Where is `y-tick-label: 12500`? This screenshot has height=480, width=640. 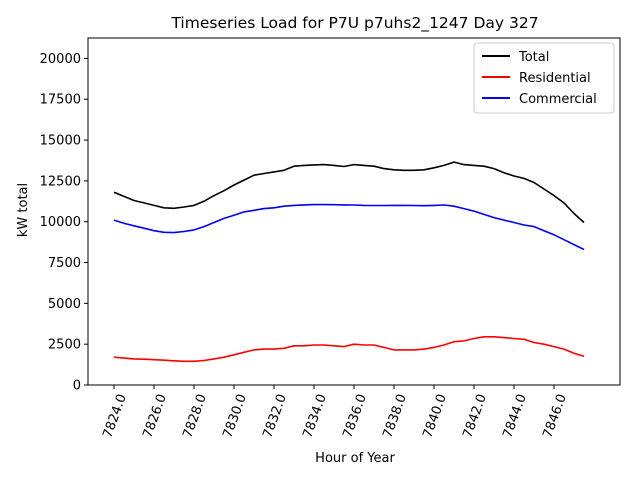 y-tick-label: 12500 is located at coordinates (60, 181).